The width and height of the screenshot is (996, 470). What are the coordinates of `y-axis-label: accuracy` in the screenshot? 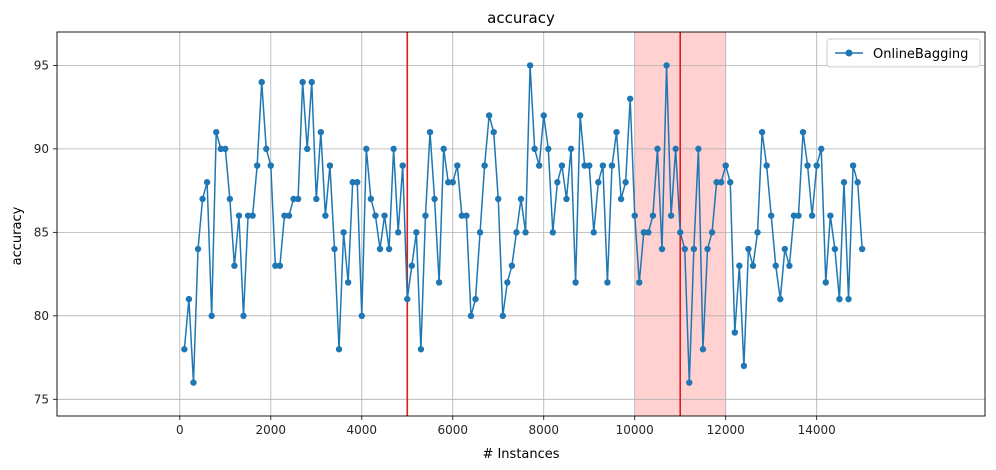 It's located at (17, 235).